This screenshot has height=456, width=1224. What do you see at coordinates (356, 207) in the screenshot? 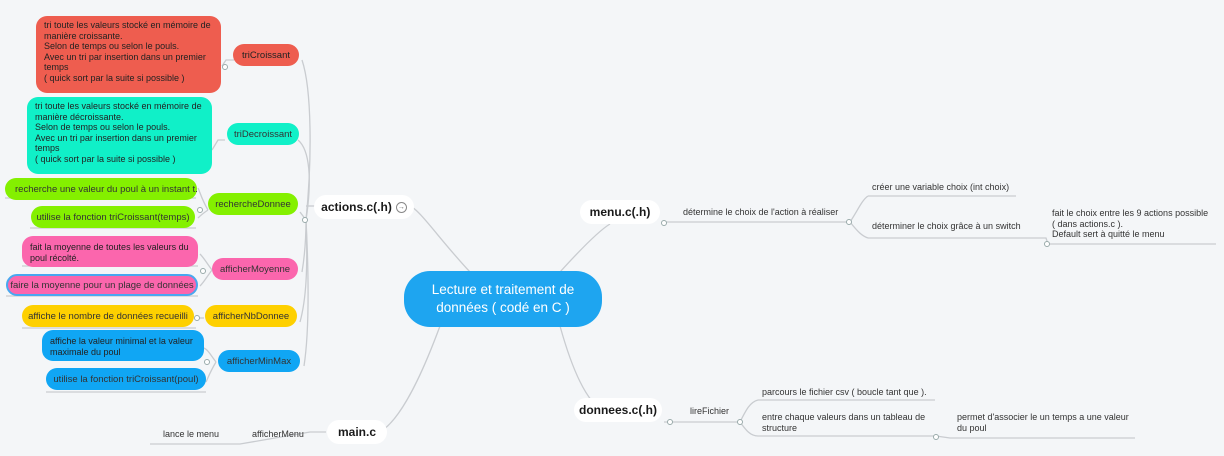
I see `topic-actions-label: actions.c(.h)` at bounding box center [356, 207].